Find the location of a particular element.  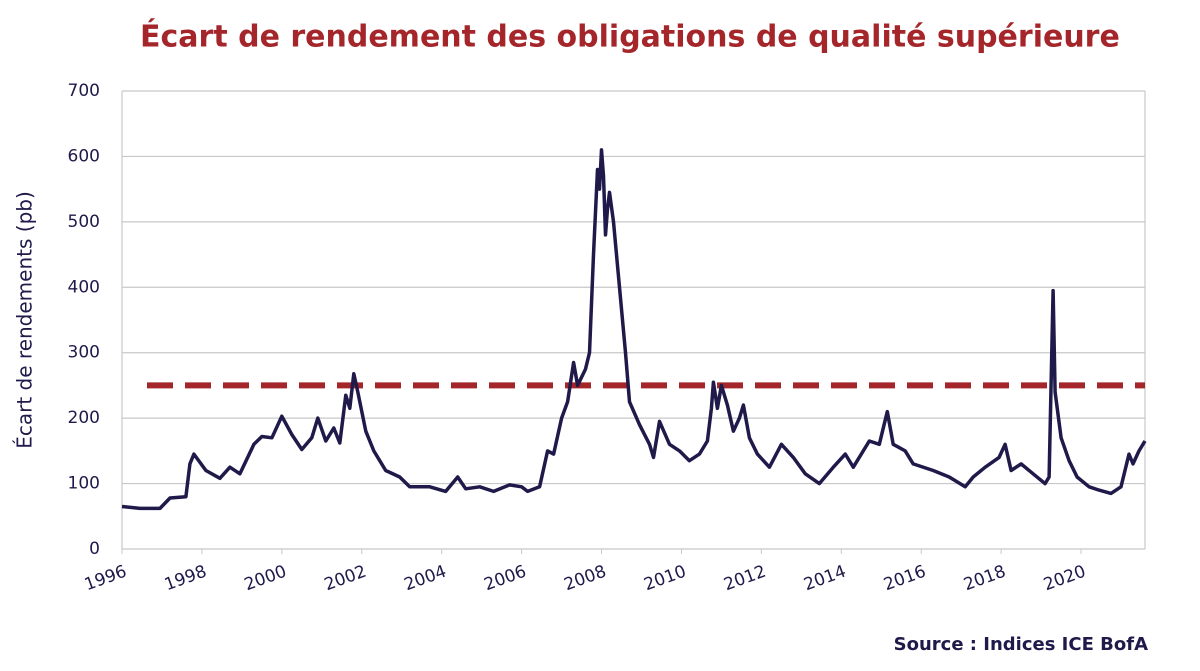

y-tick-label: 0 is located at coordinates (94, 549).